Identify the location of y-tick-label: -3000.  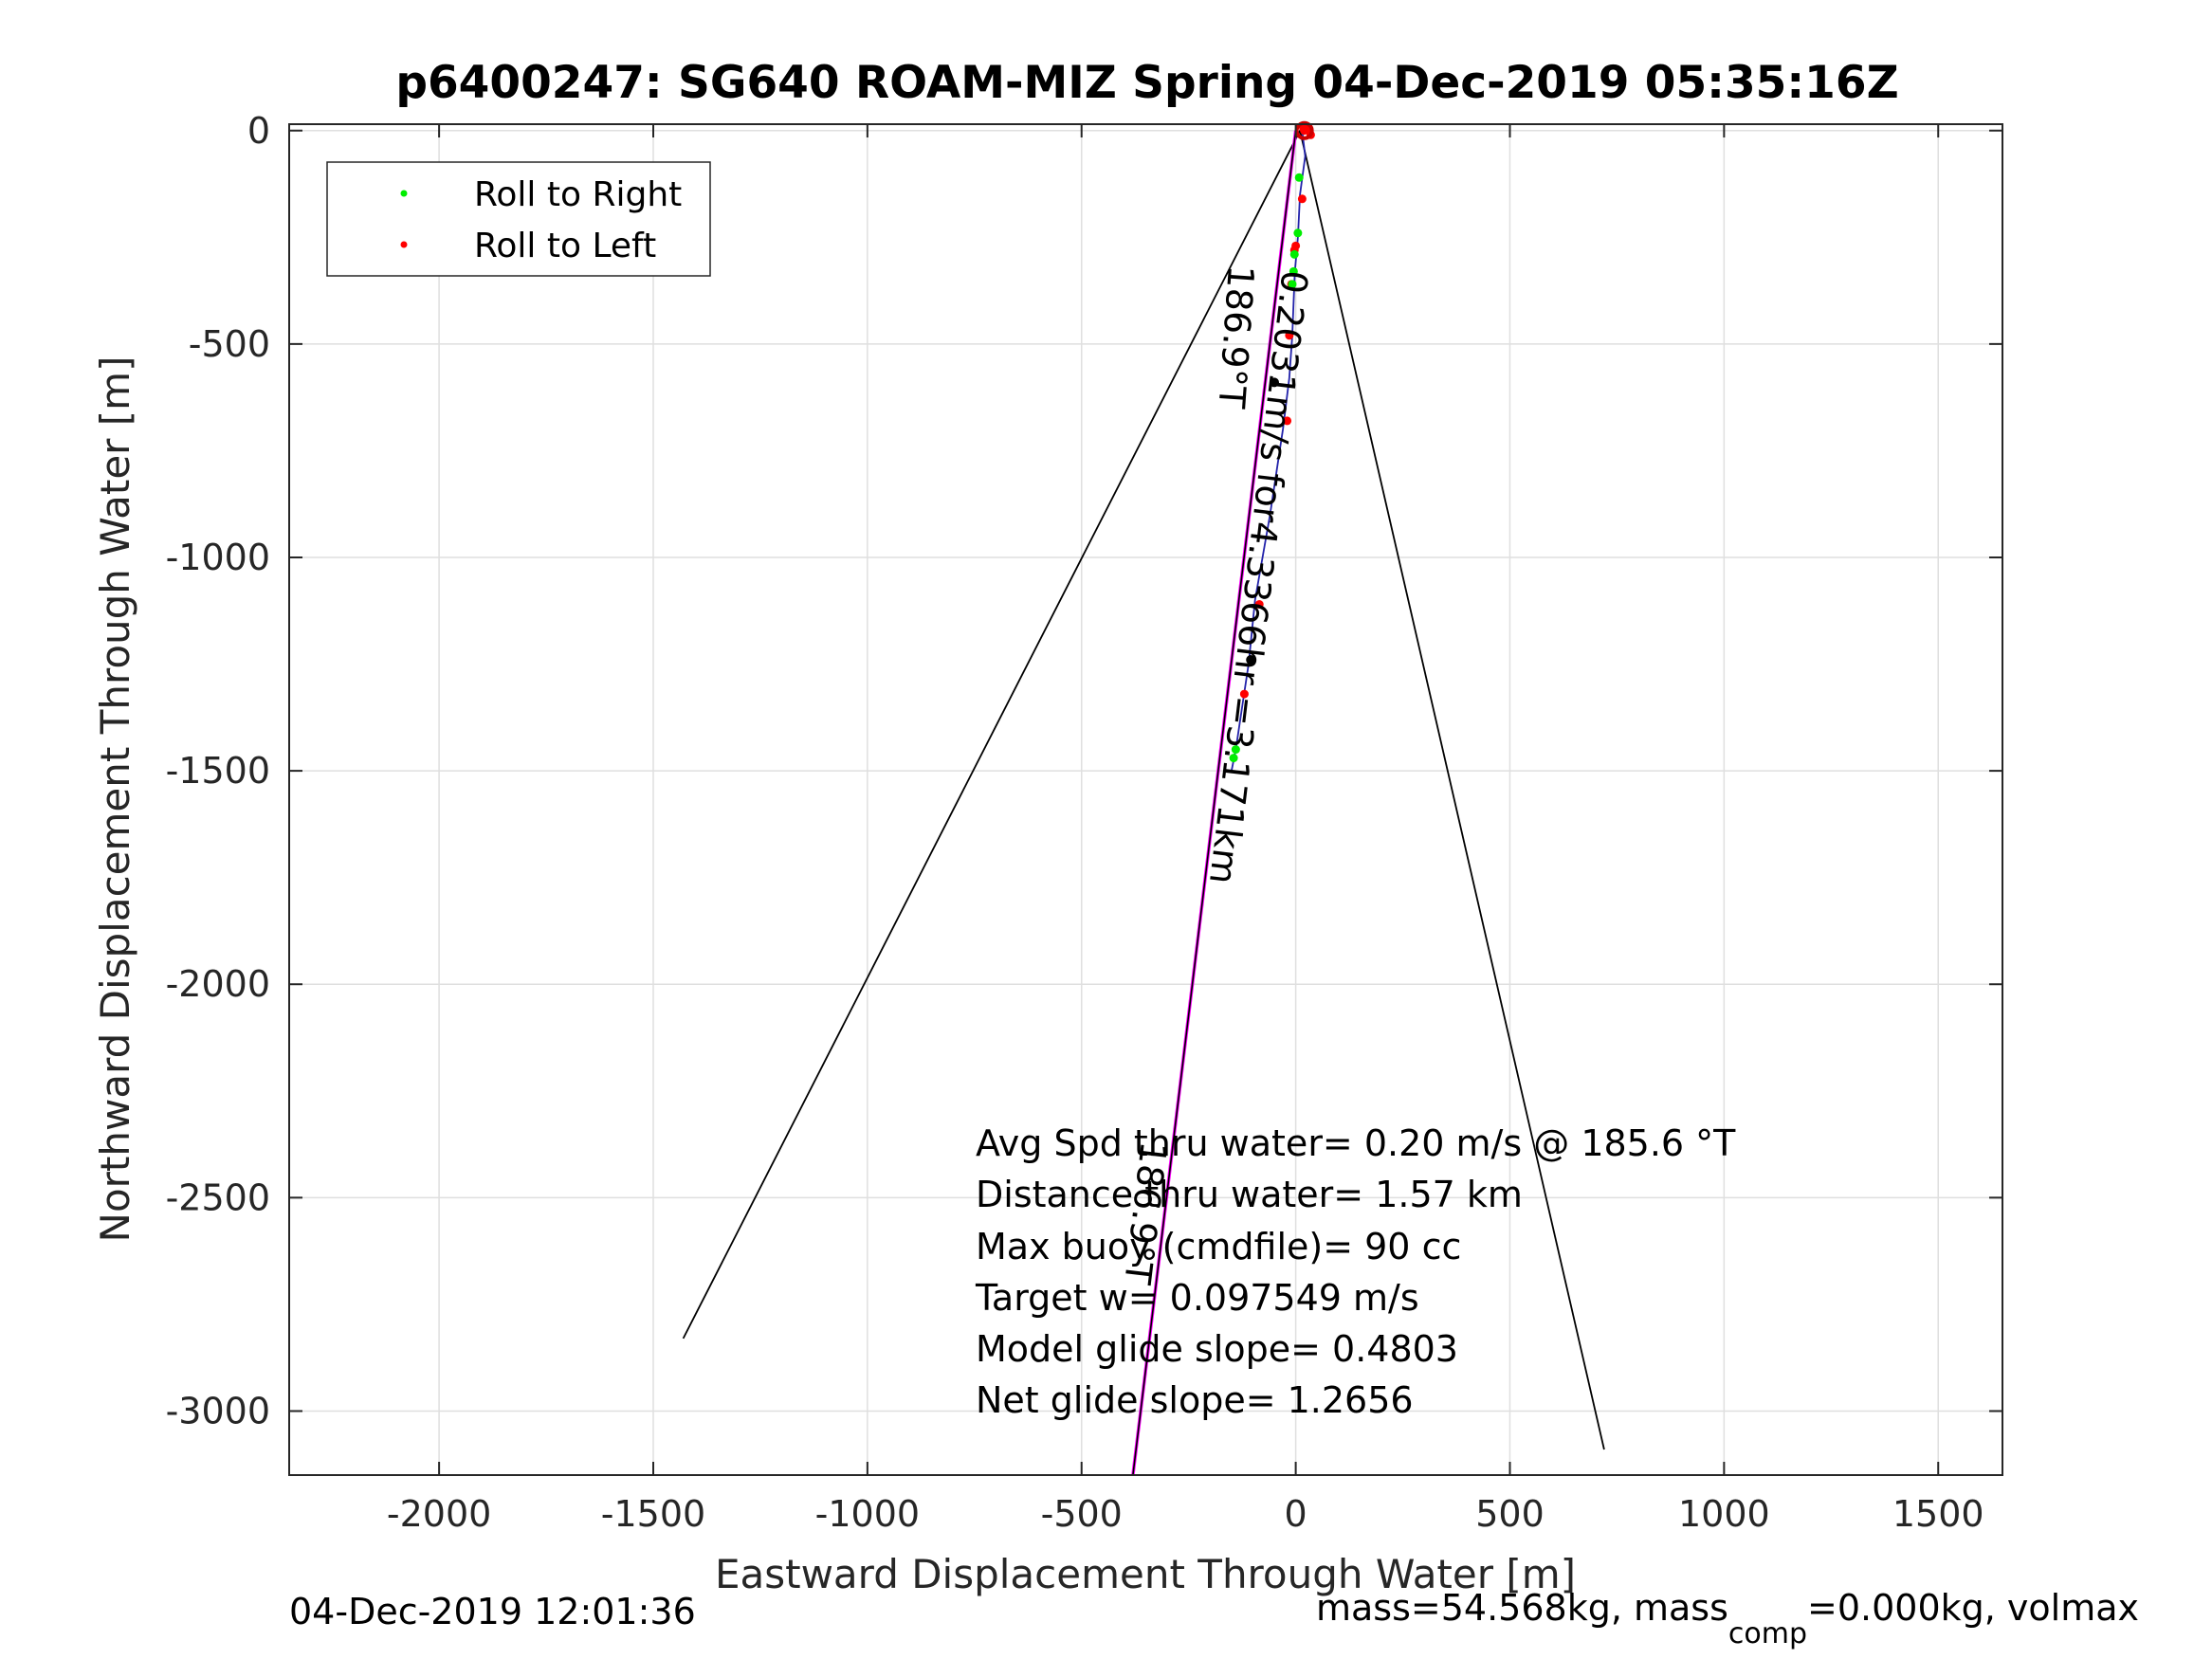
(218, 1410).